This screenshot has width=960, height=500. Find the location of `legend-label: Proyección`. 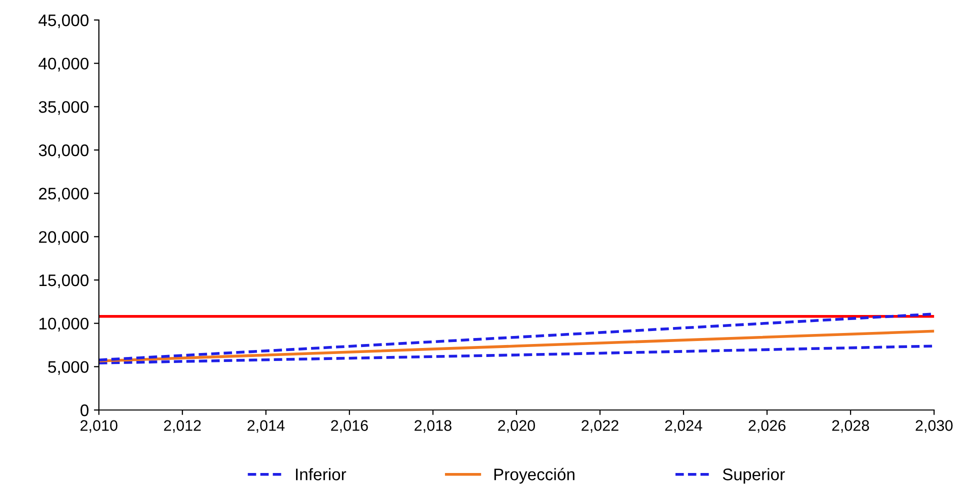

legend-label: Proyección is located at coordinates (534, 476).